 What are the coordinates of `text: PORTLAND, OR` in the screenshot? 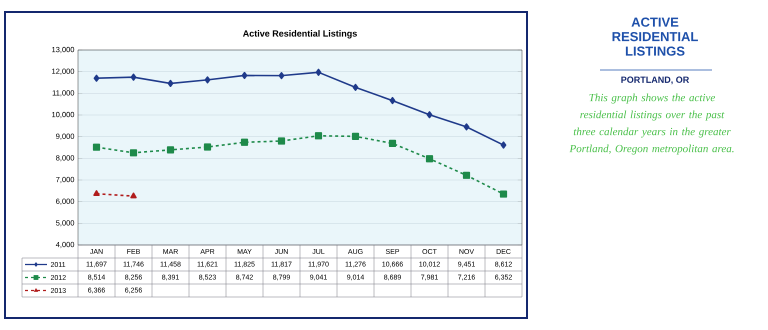 It's located at (655, 80).